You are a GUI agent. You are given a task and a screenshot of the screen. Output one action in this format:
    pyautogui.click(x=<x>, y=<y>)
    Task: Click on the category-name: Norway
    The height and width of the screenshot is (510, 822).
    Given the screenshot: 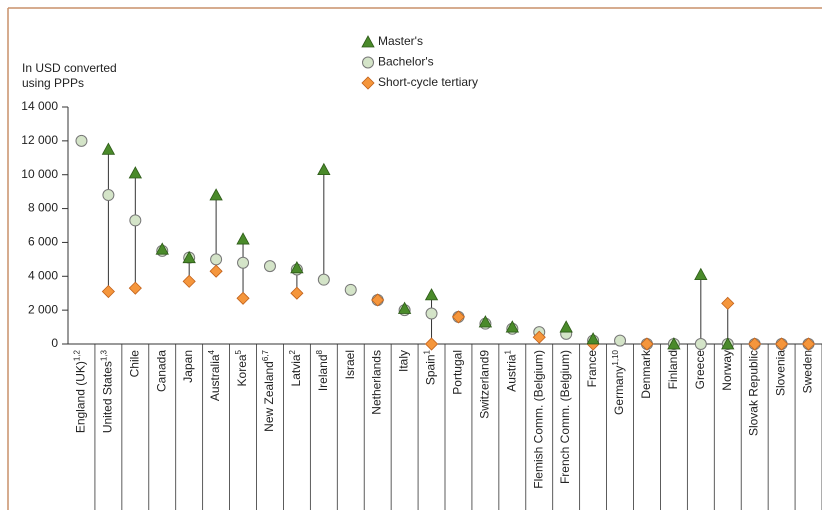 What is the action you would take?
    pyautogui.click(x=727, y=370)
    